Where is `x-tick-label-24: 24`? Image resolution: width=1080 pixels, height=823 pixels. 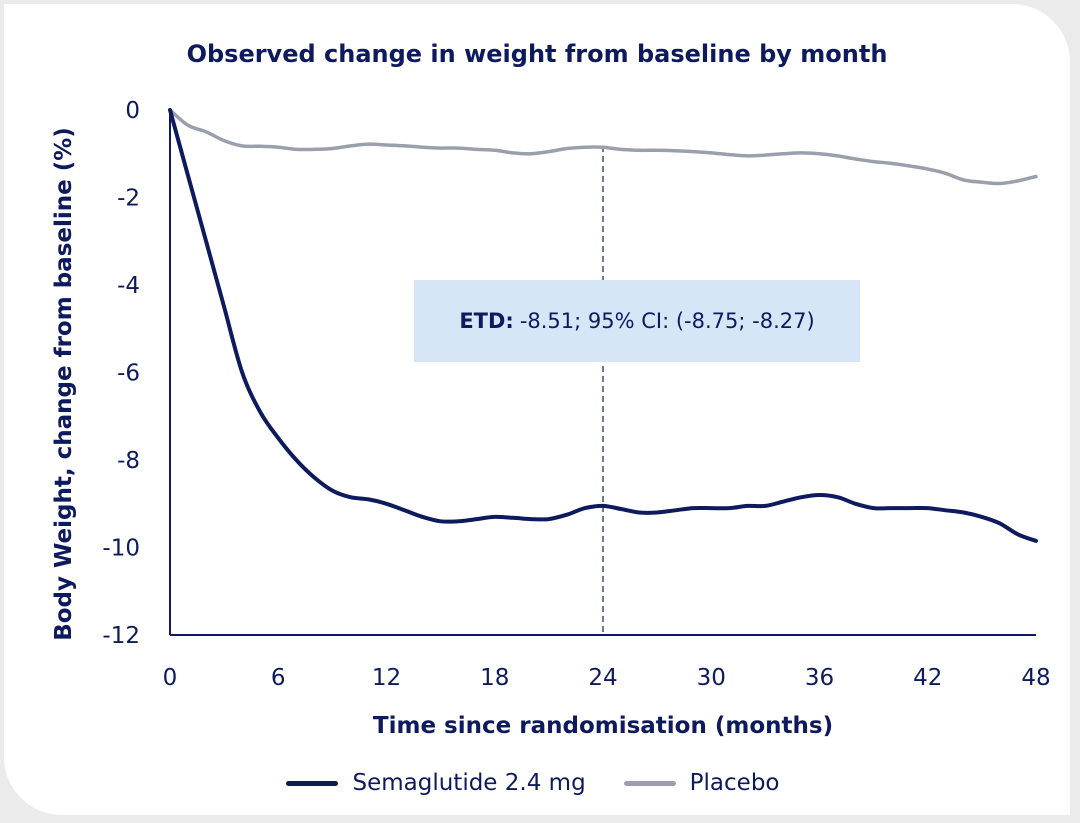
x-tick-label-24: 24 is located at coordinates (602, 678).